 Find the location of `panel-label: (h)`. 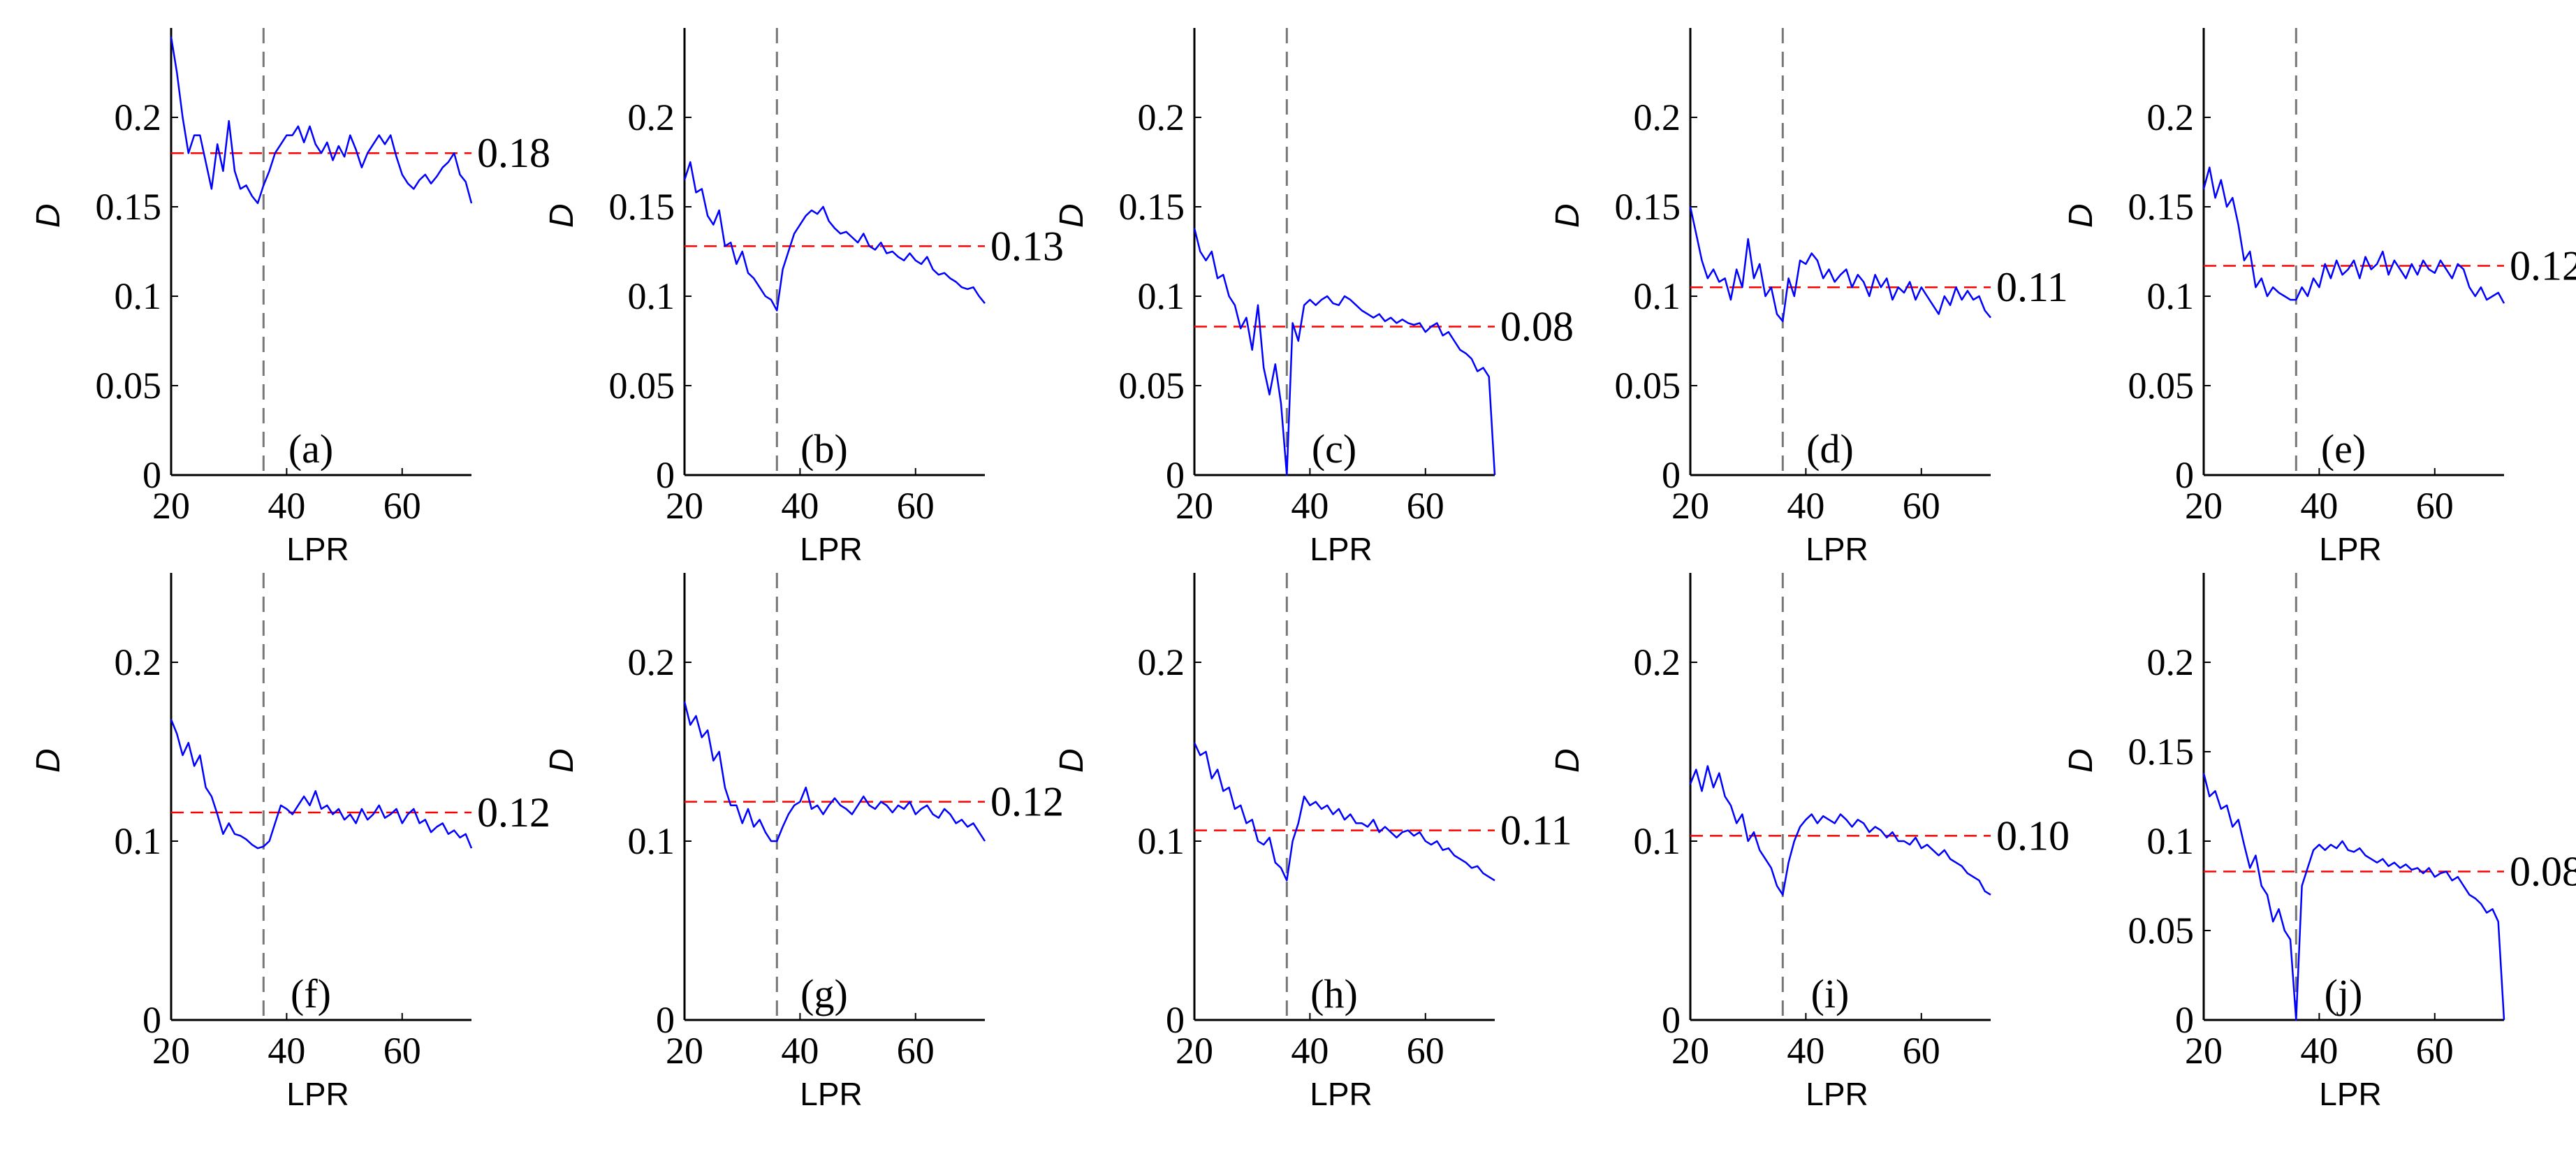

panel-label: (h) is located at coordinates (1334, 993).